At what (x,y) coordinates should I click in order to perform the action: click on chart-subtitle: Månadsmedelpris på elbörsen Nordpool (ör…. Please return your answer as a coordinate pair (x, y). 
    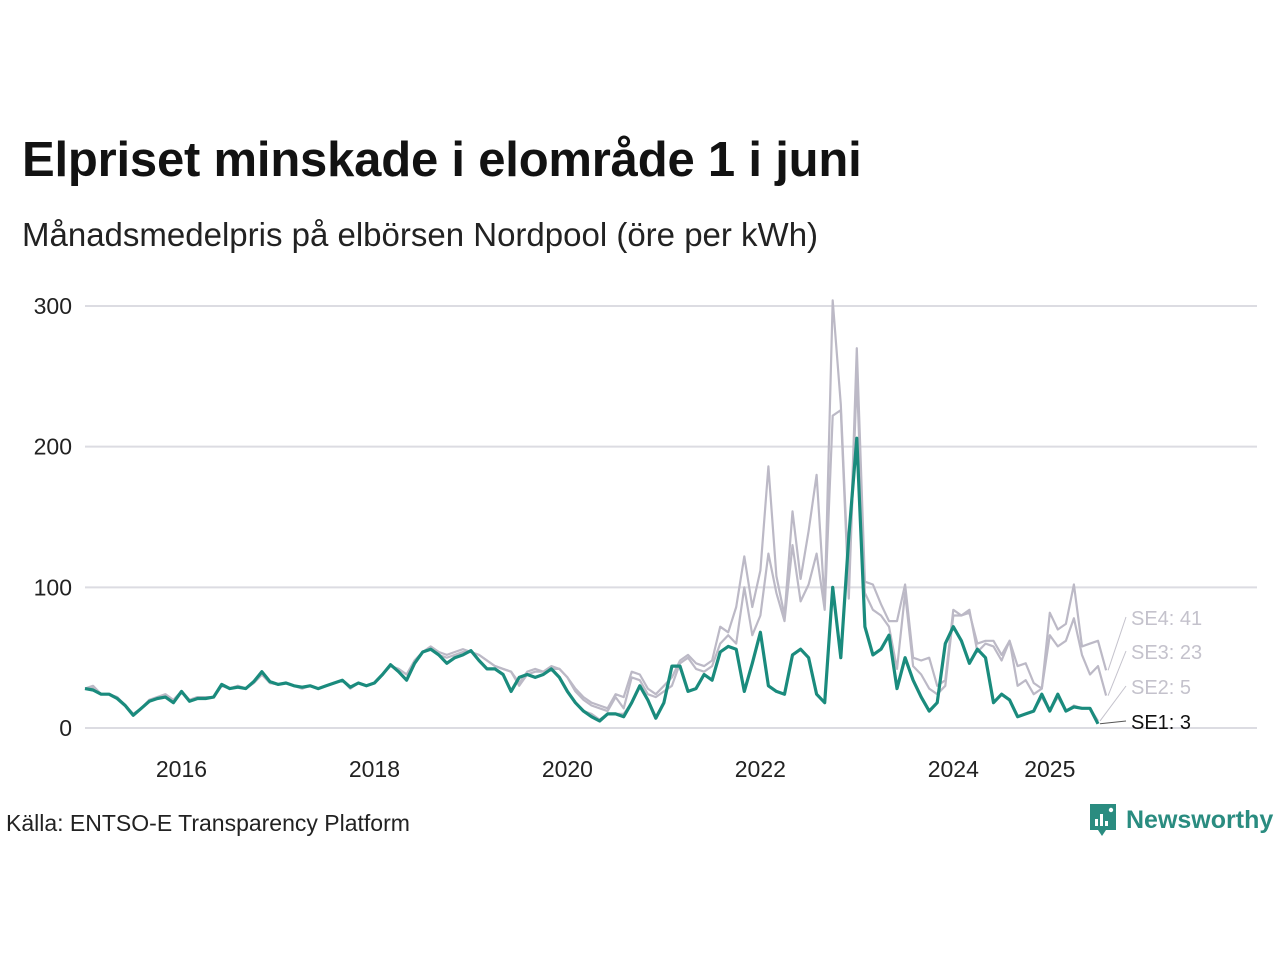
    Looking at the image, I should click on (420, 234).